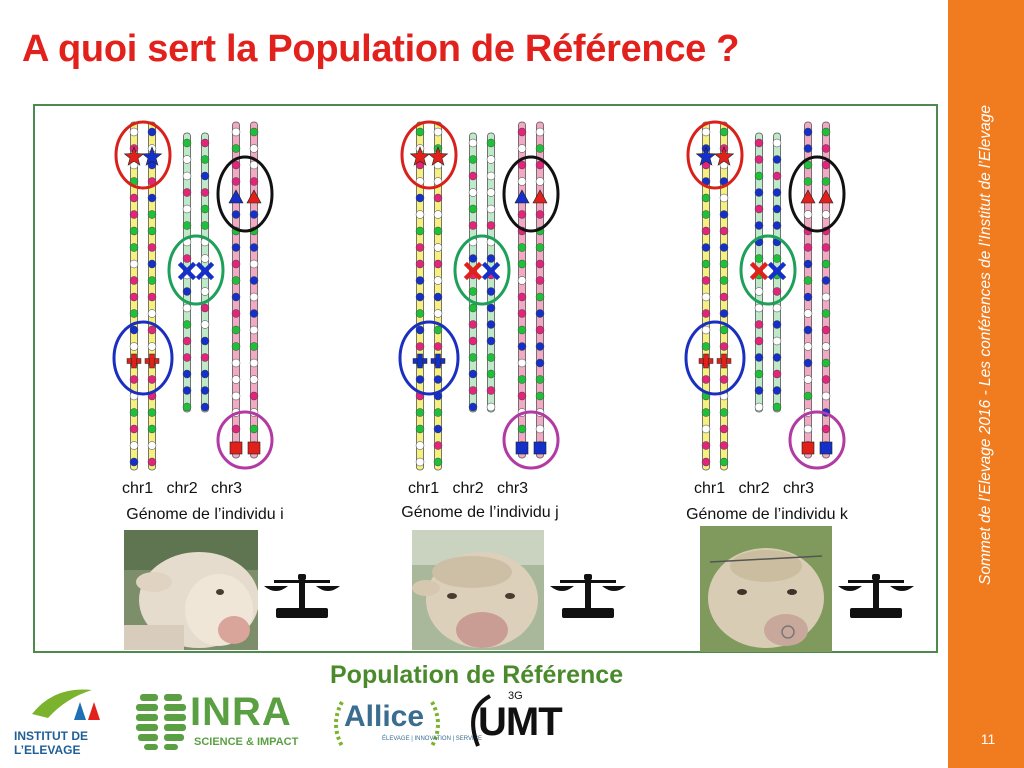  I want to click on chr-labels-k: chr1 chr2 chr3, so click(754, 489).